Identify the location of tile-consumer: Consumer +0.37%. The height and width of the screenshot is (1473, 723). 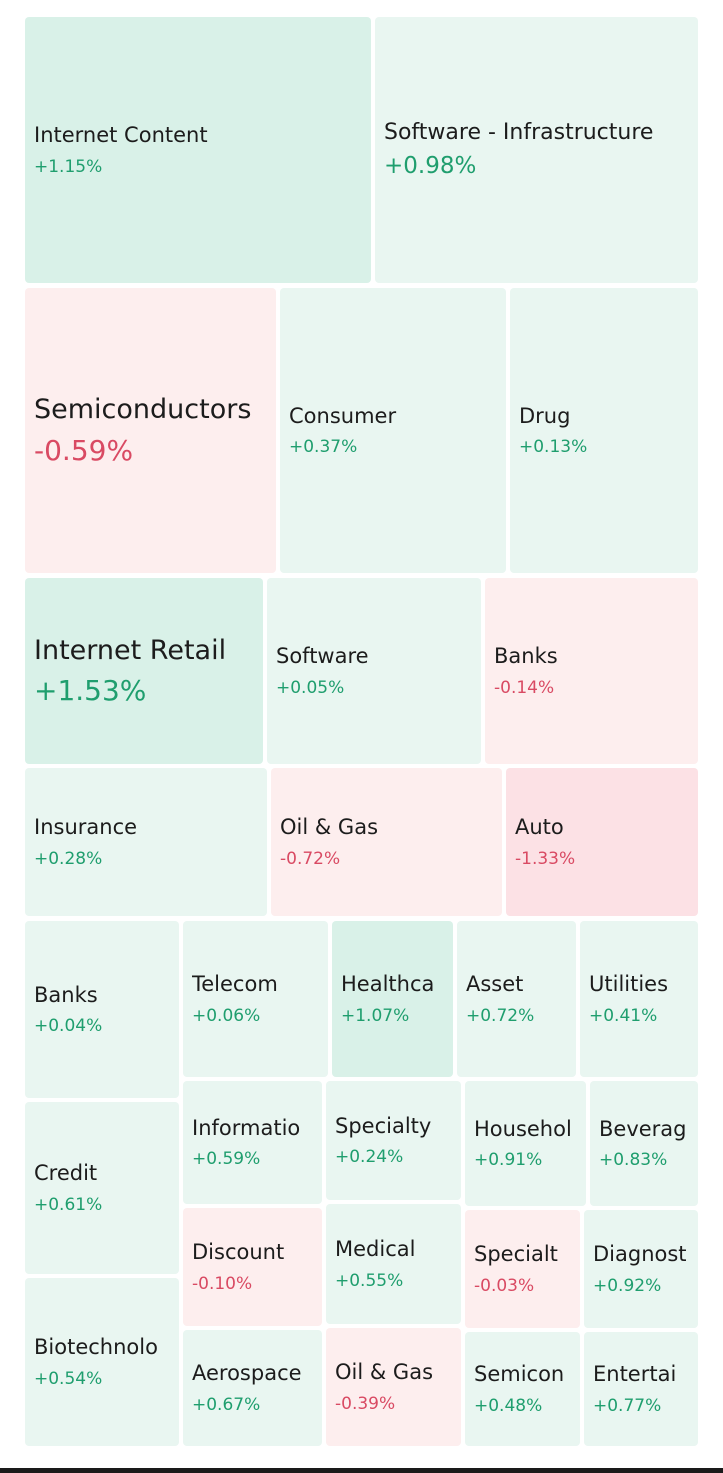
(393, 430).